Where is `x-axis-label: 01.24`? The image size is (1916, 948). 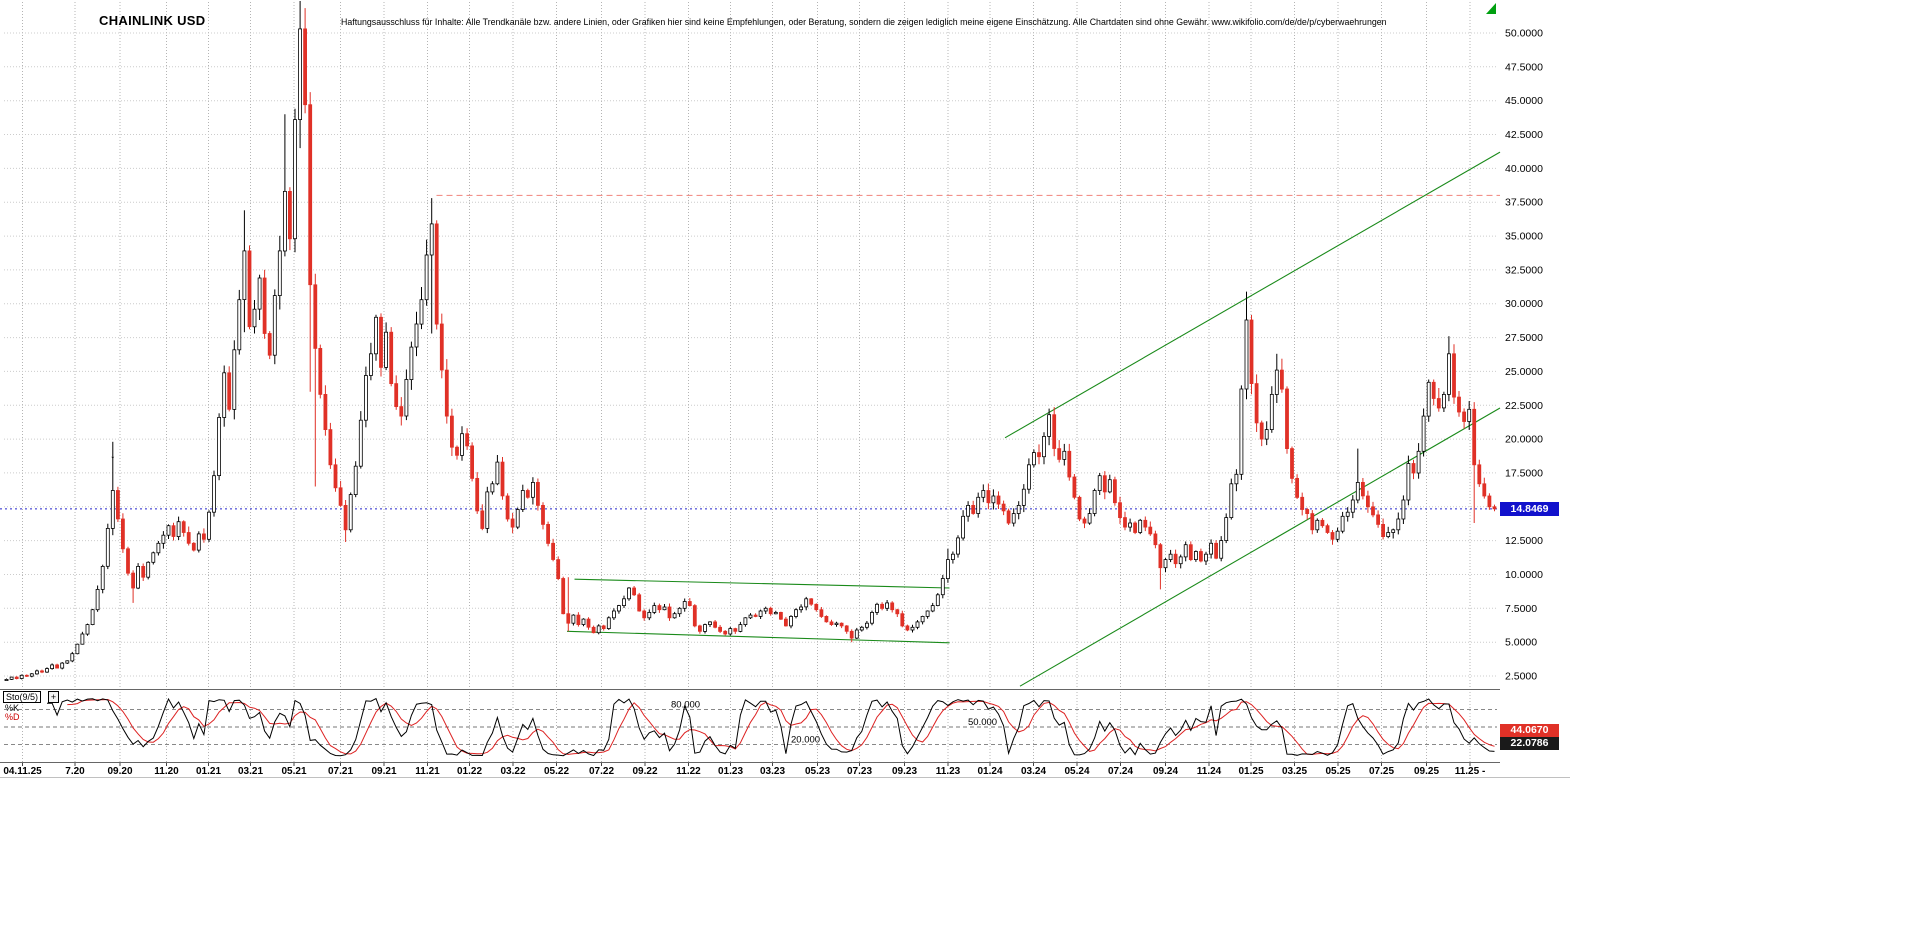 x-axis-label: 01.24 is located at coordinates (989, 771).